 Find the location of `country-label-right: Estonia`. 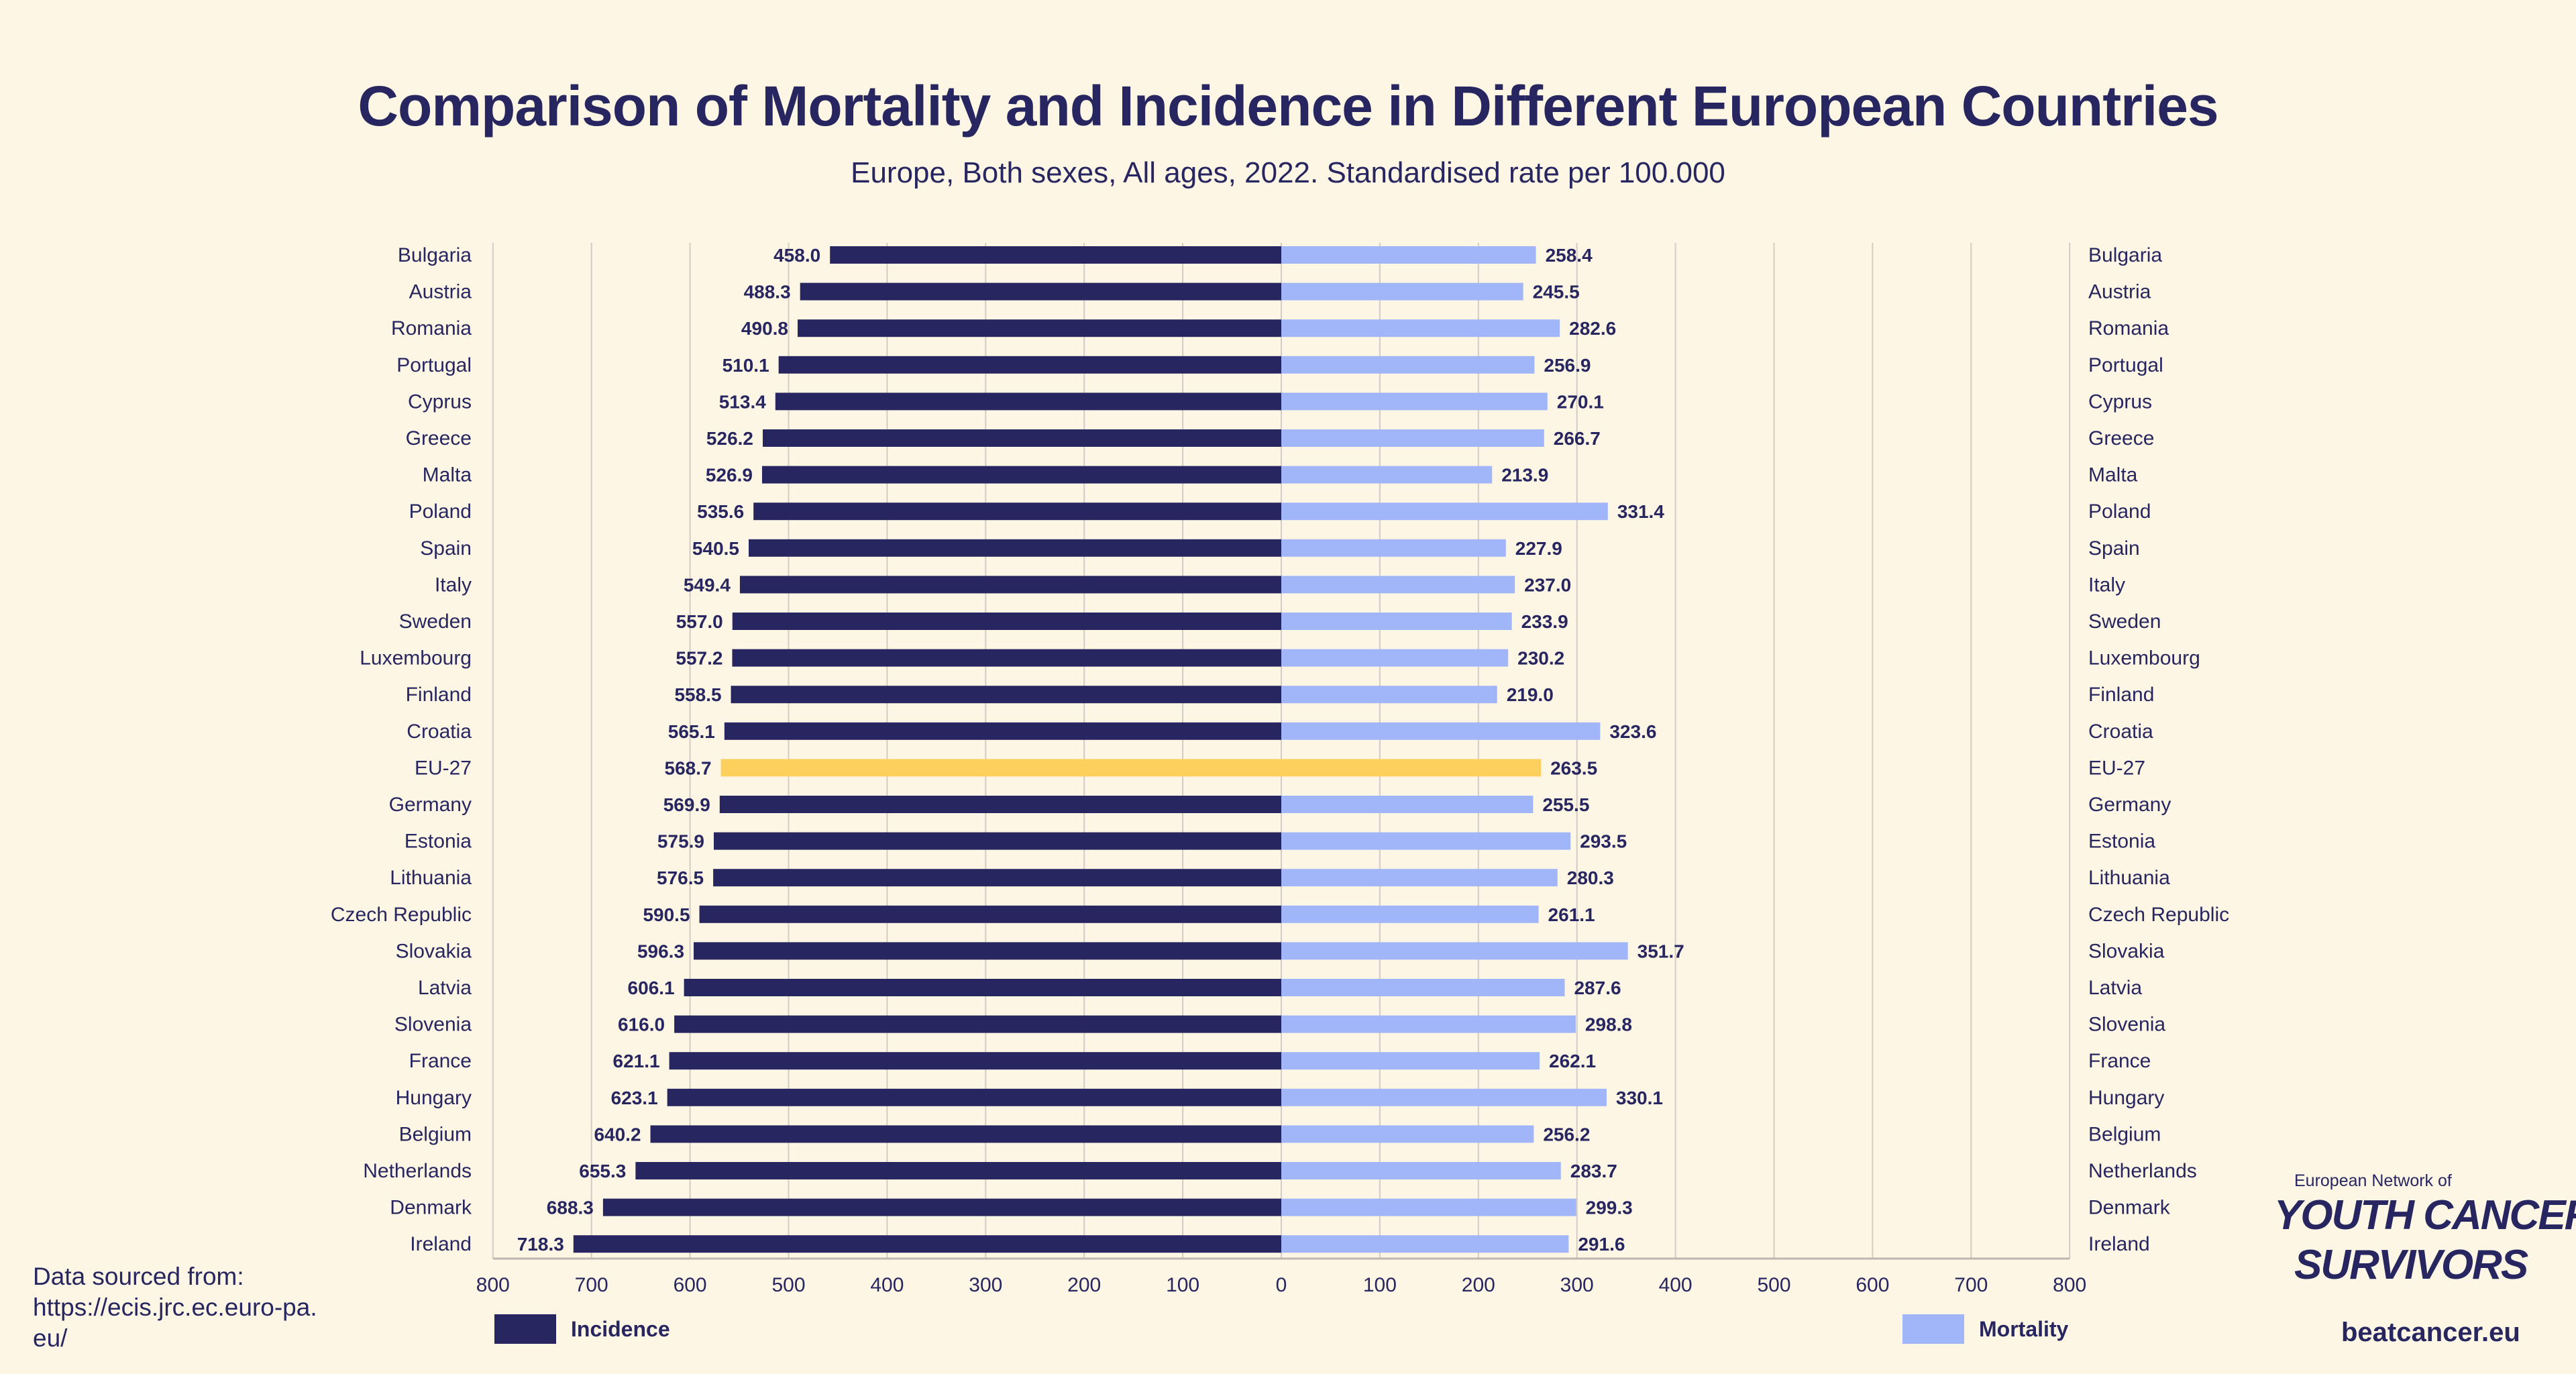

country-label-right: Estonia is located at coordinates (2121, 842).